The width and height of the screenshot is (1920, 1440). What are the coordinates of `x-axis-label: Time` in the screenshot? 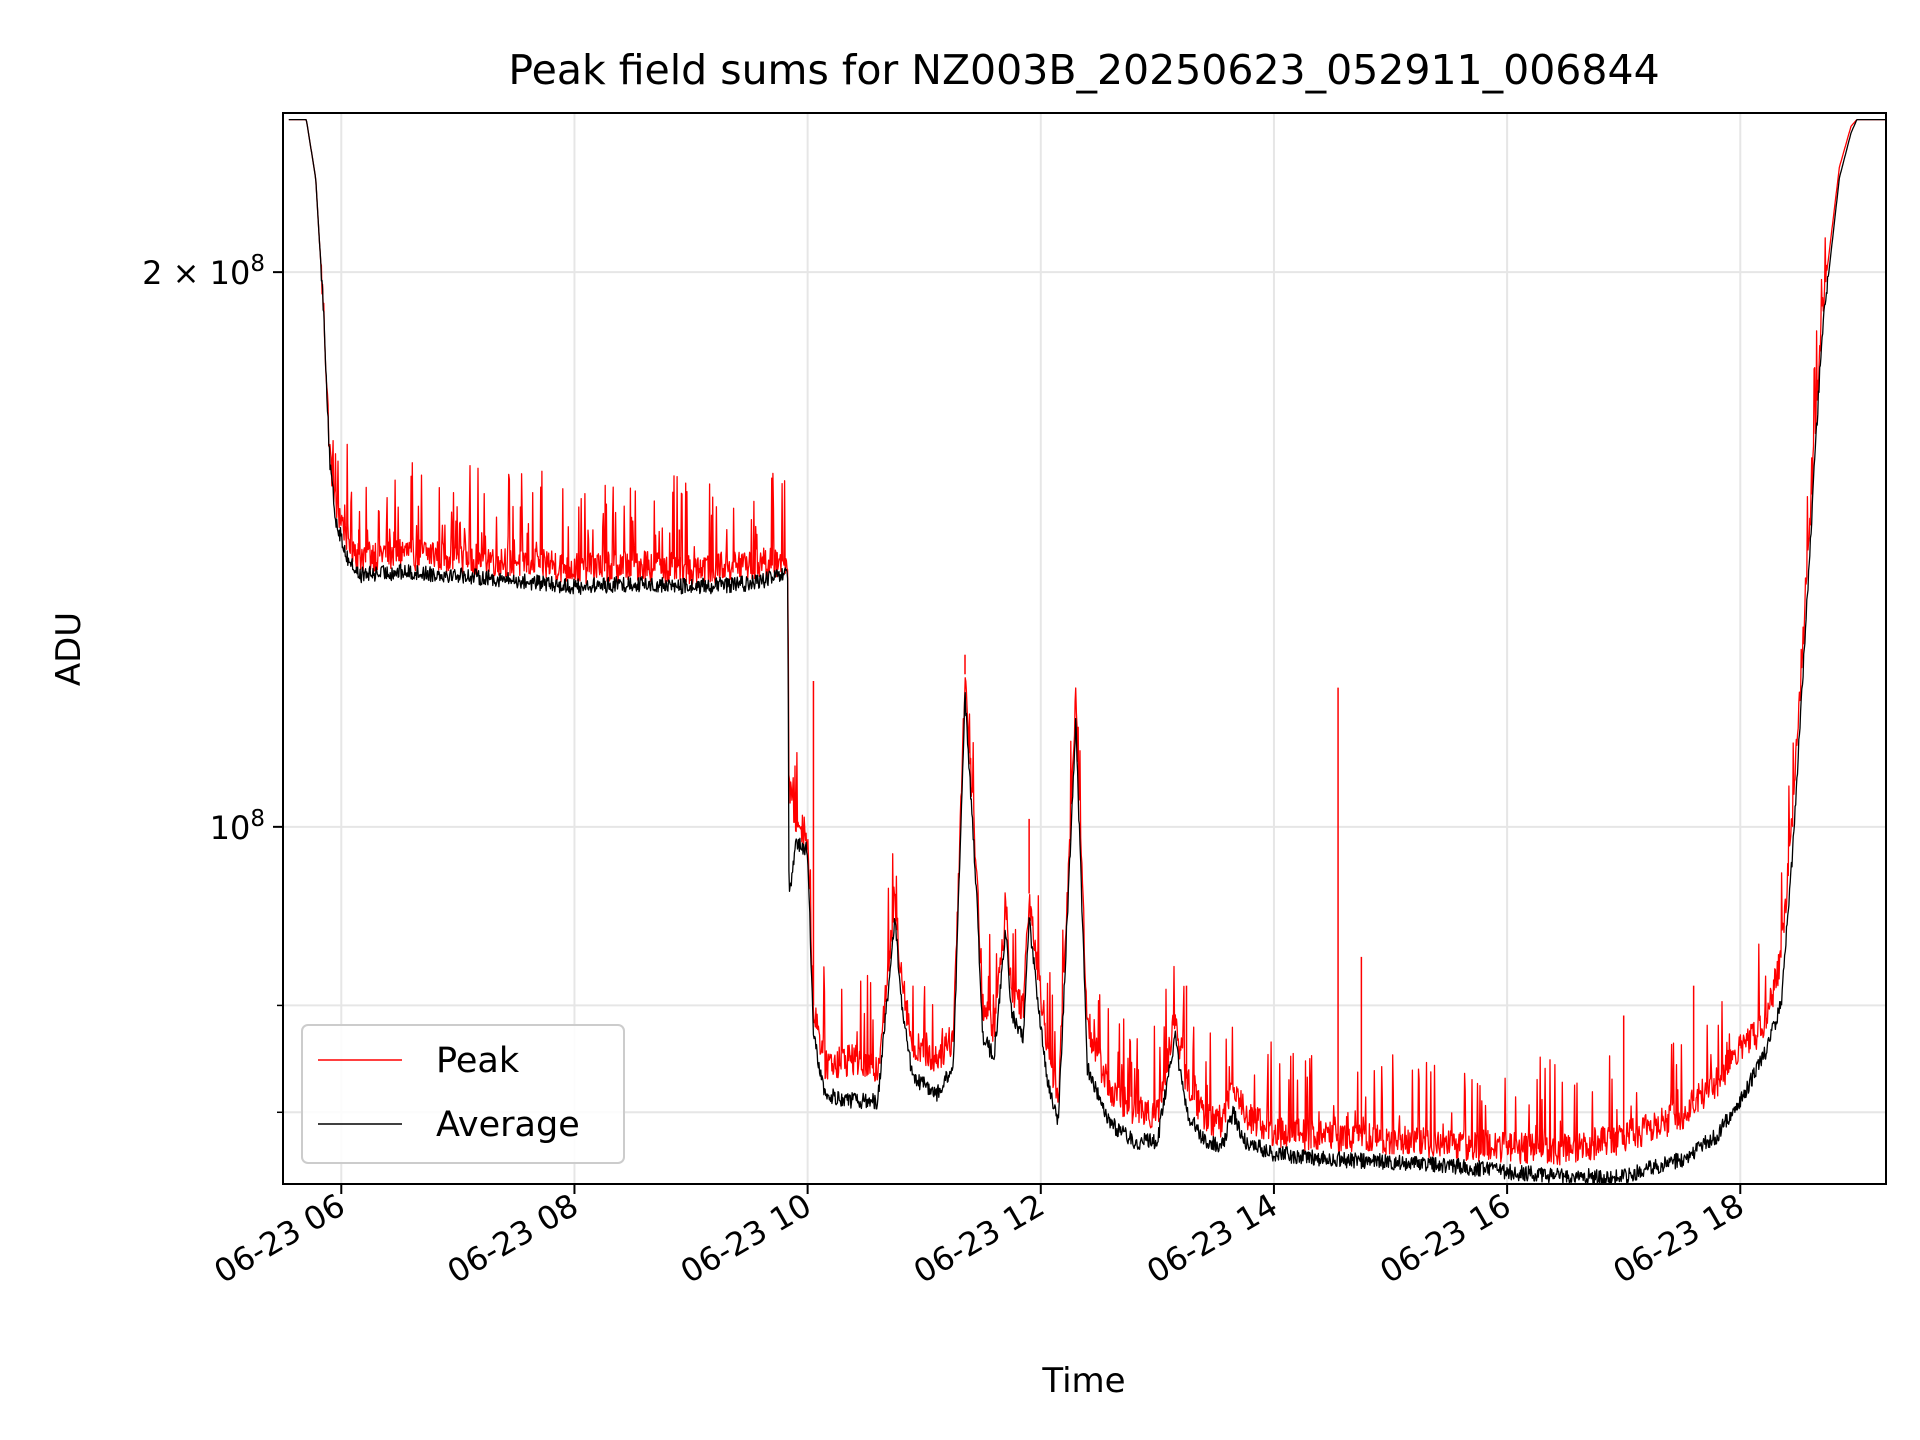 It's located at (1083, 1381).